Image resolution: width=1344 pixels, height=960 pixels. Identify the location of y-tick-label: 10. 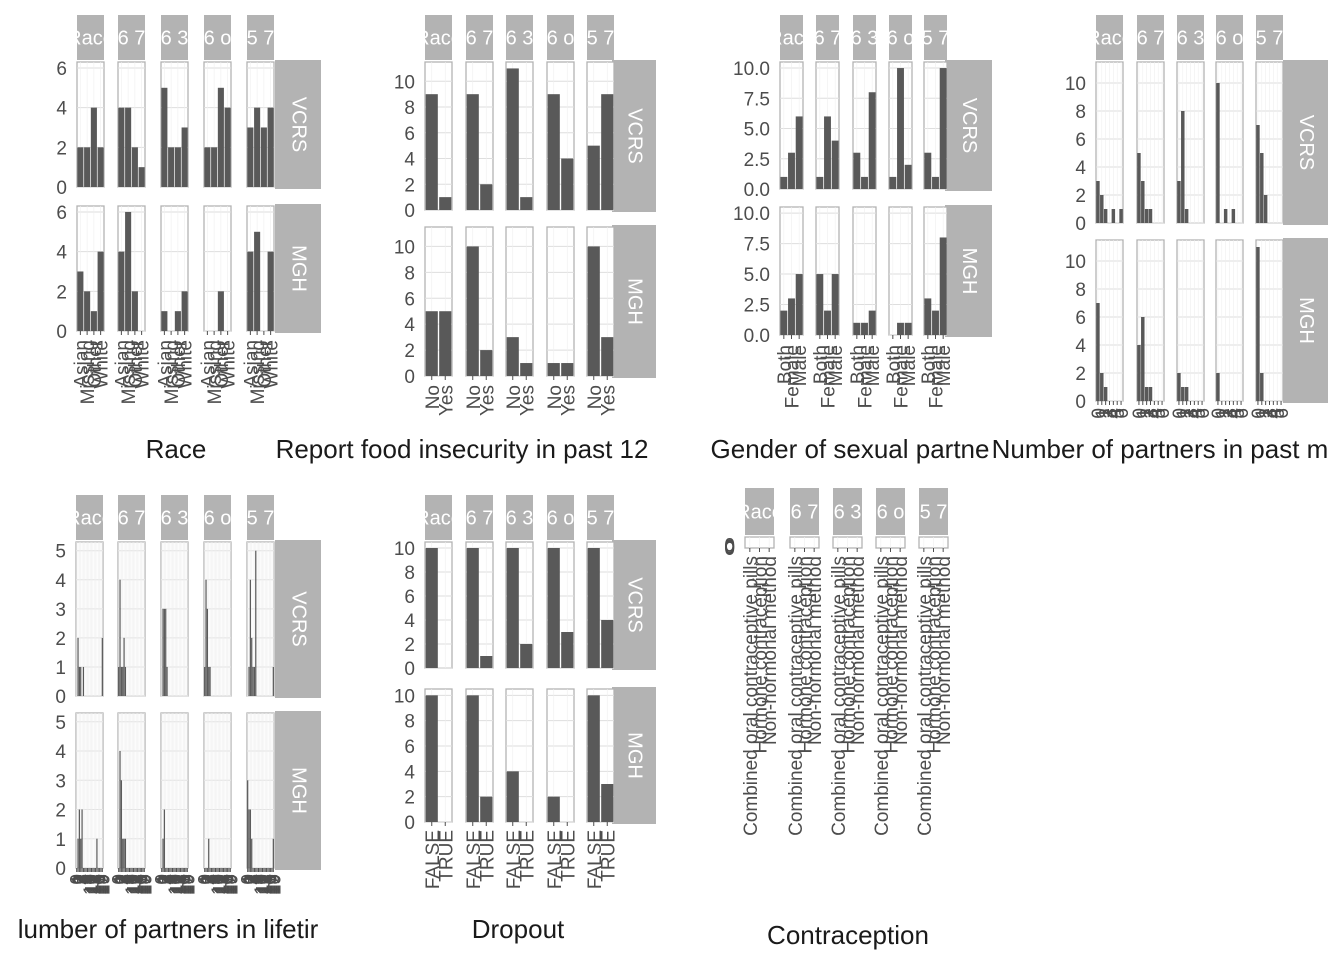
(404, 549).